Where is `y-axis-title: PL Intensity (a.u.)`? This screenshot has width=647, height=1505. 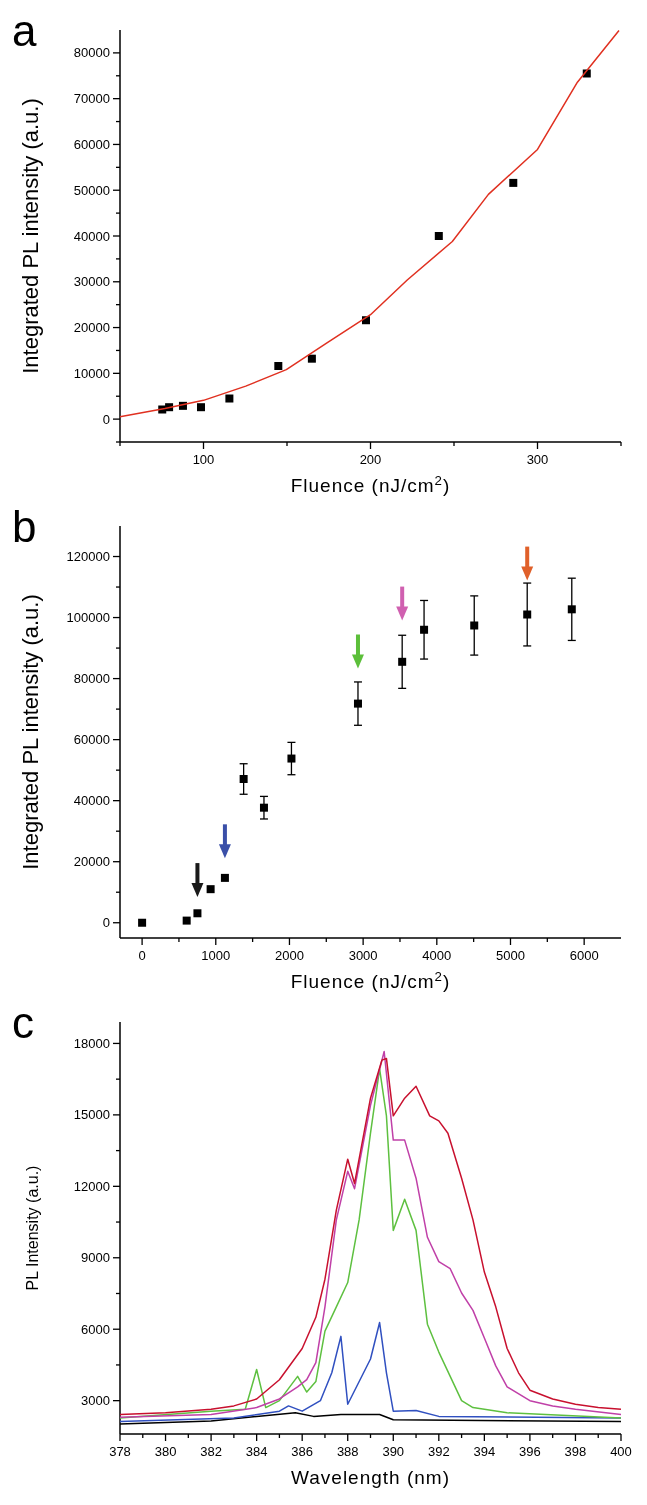 y-axis-title: PL Intensity (a.u.) is located at coordinates (32, 1228).